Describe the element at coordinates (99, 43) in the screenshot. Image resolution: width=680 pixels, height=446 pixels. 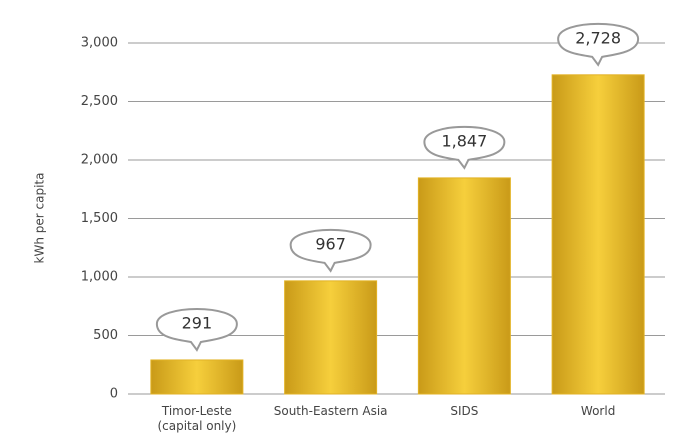
I see `y-tick-label: 3,000` at that location.